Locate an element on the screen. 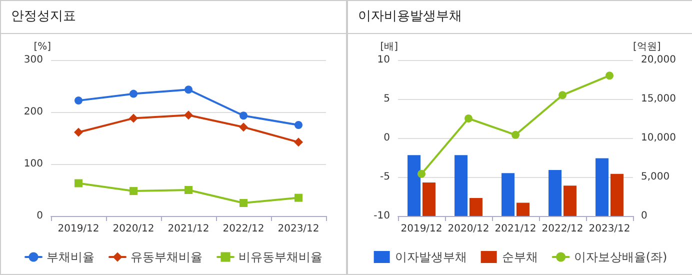 The width and height of the screenshot is (692, 275). legend-label: 이자보상배율(좌) is located at coordinates (621, 257).